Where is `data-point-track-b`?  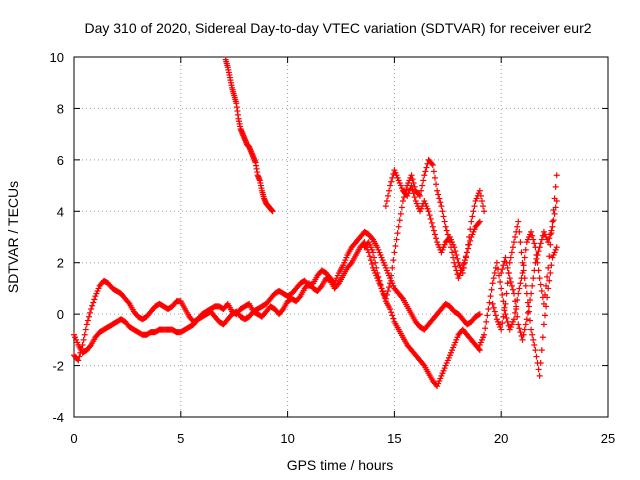 data-point-track-b is located at coordinates (390, 309).